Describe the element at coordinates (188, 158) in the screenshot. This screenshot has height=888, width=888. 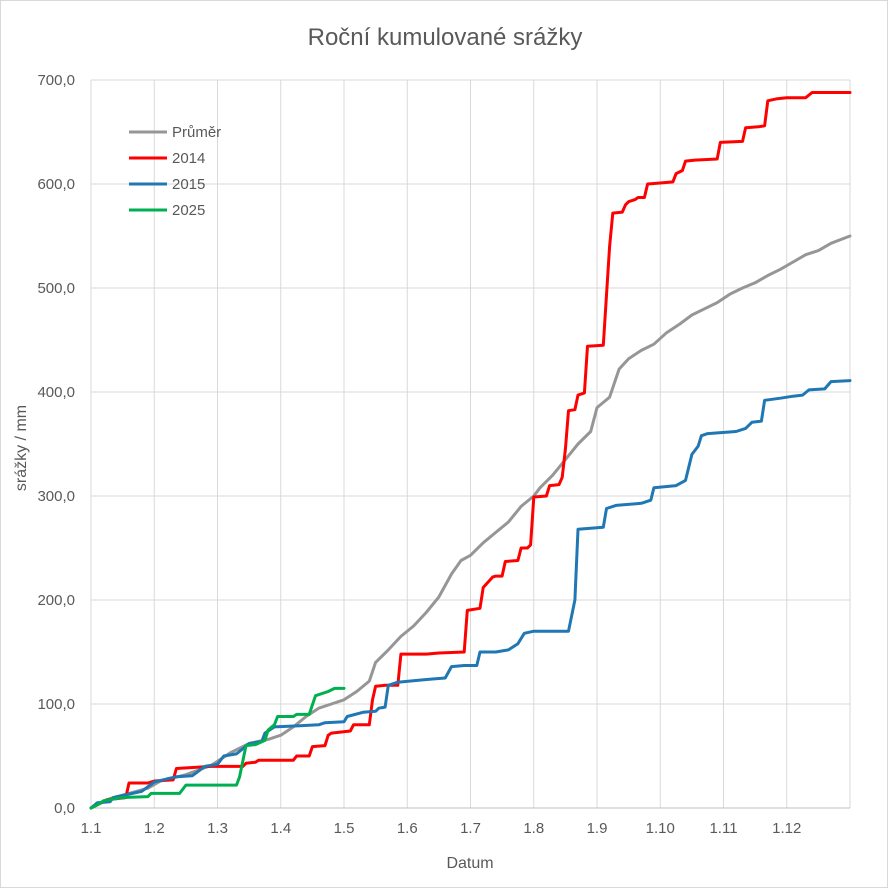
I see `legend-label: 2014` at that location.